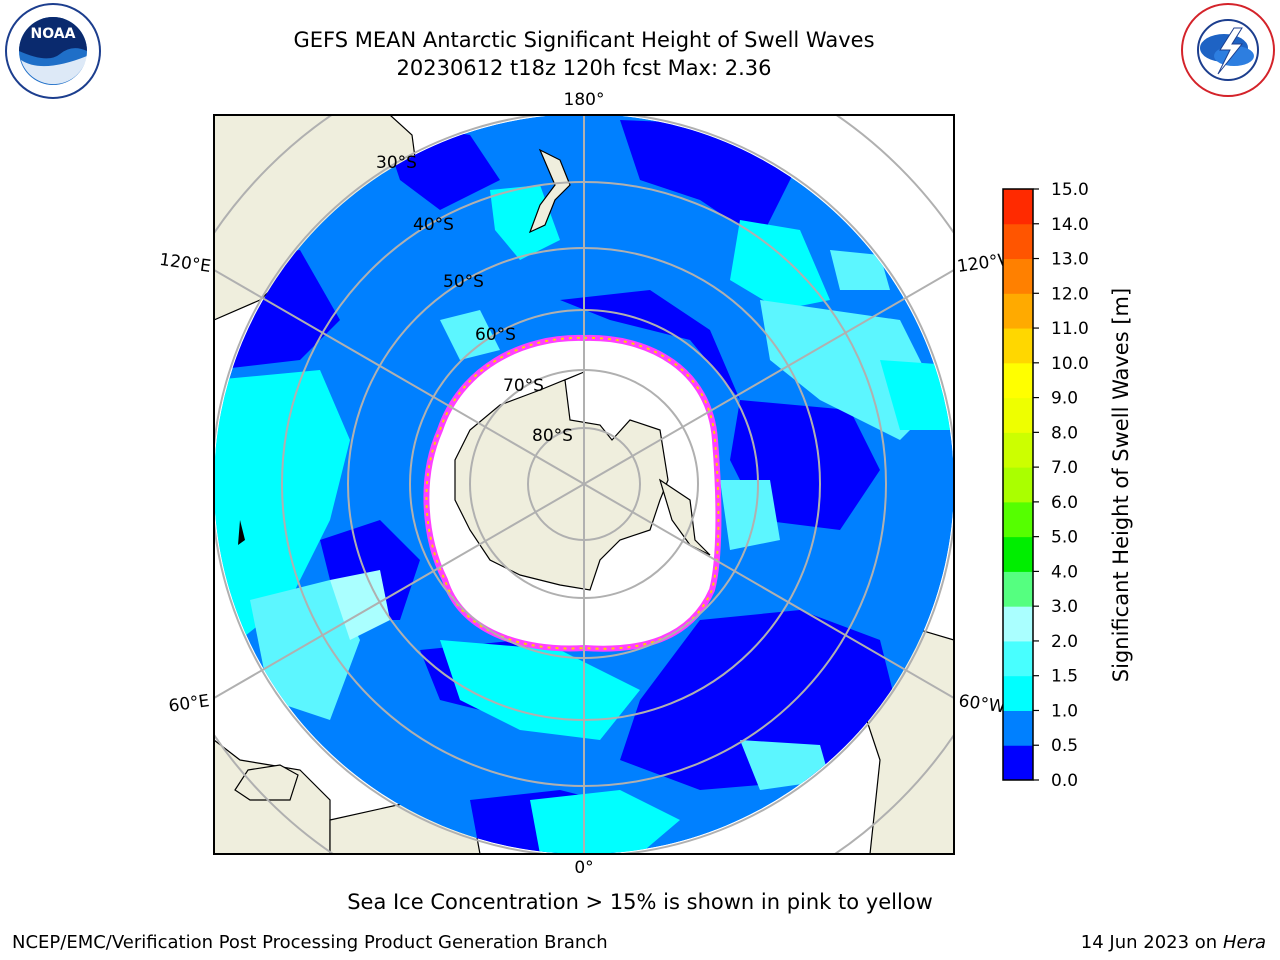 The image size is (1280, 960). I want to click on title-line-2: 20230612 t18z 120h fcst Max: 2.36, so click(584, 68).